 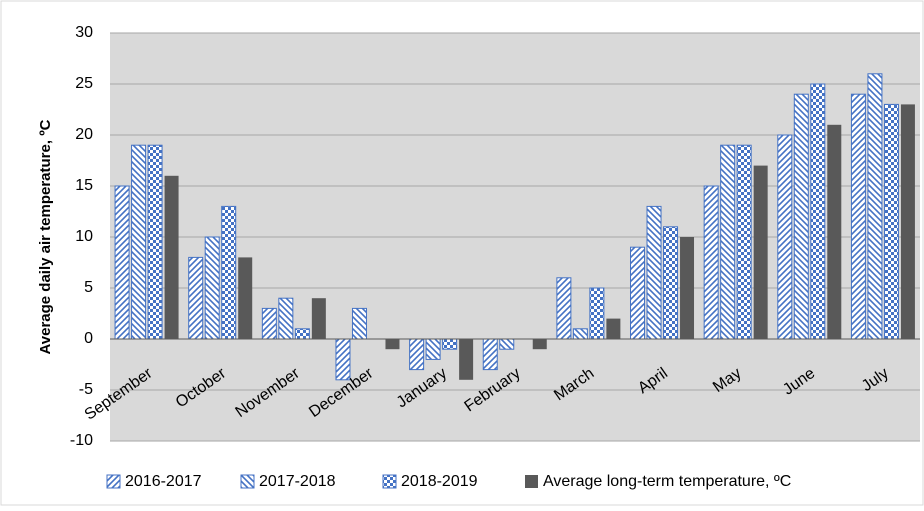 What do you see at coordinates (84, 185) in the screenshot?
I see `y-tick-label: 15` at bounding box center [84, 185].